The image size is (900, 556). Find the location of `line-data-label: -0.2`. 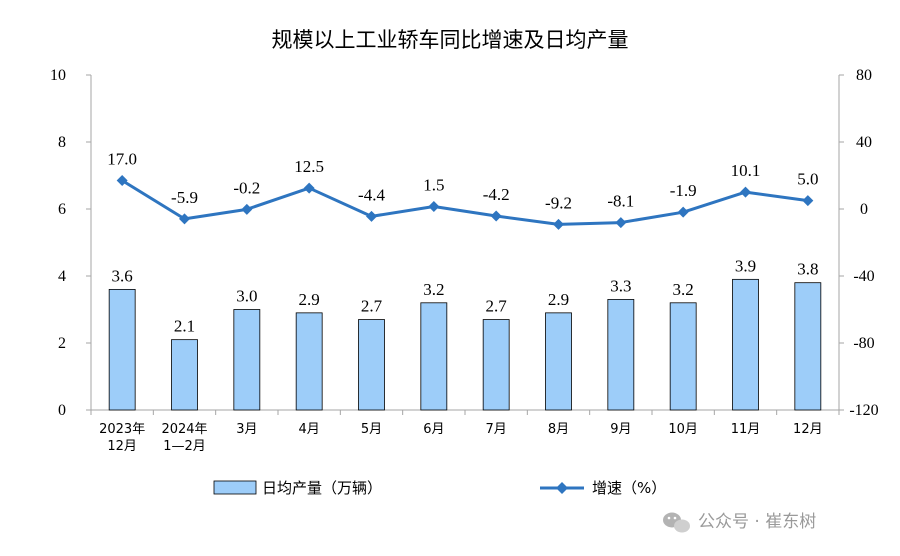

line-data-label: -0.2 is located at coordinates (246, 187).